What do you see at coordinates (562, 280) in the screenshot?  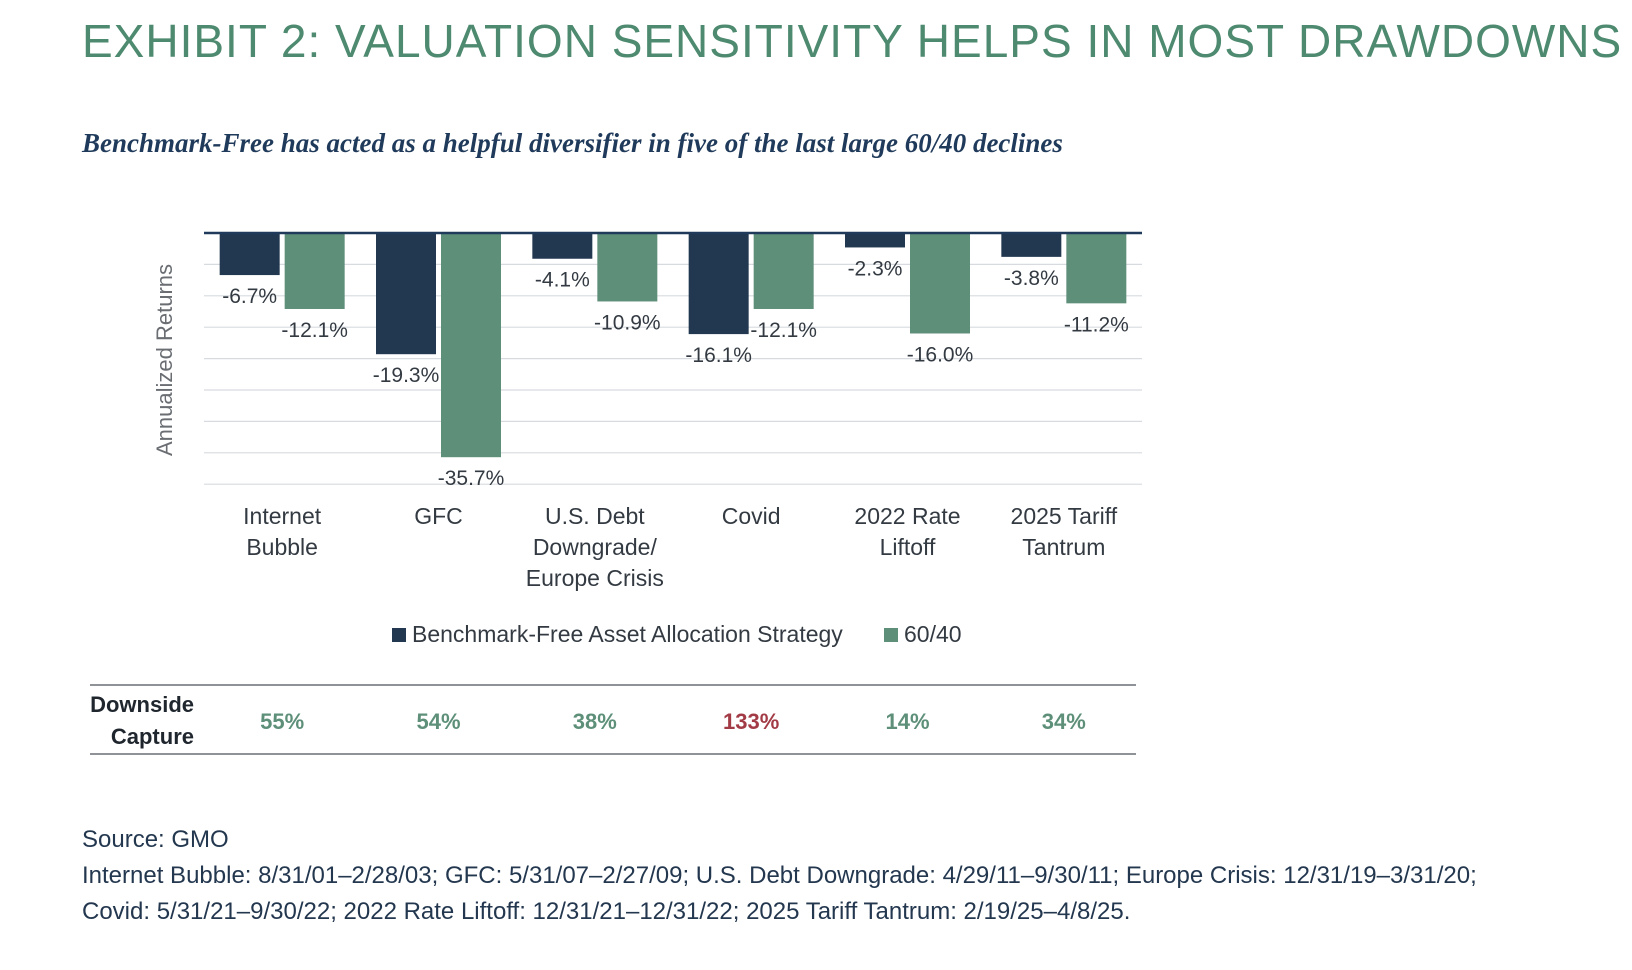 I see `data-label: -4.1%` at bounding box center [562, 280].